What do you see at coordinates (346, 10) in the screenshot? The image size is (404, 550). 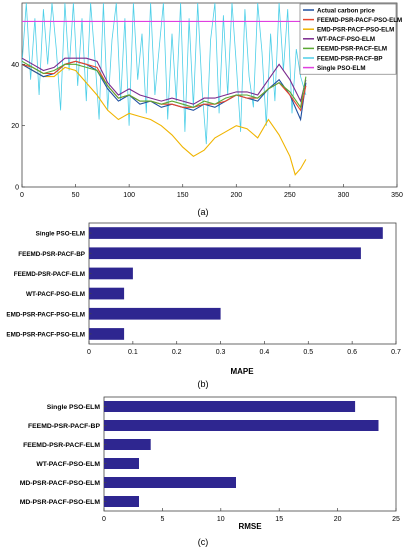 I see `legend-label-actual-carbon-price: Actual carbon price` at bounding box center [346, 10].